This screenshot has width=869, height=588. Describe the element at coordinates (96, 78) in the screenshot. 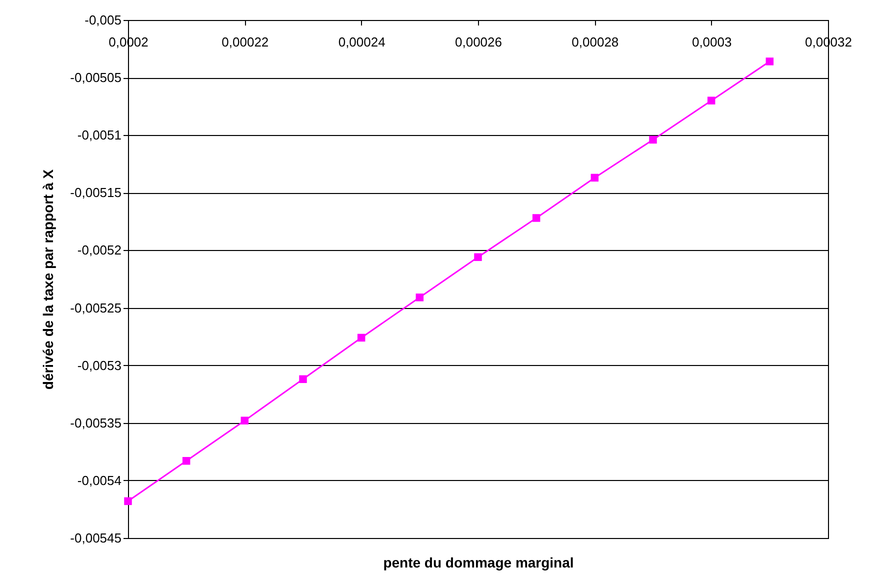

I see `y-tick-label: -0,00505` at that location.